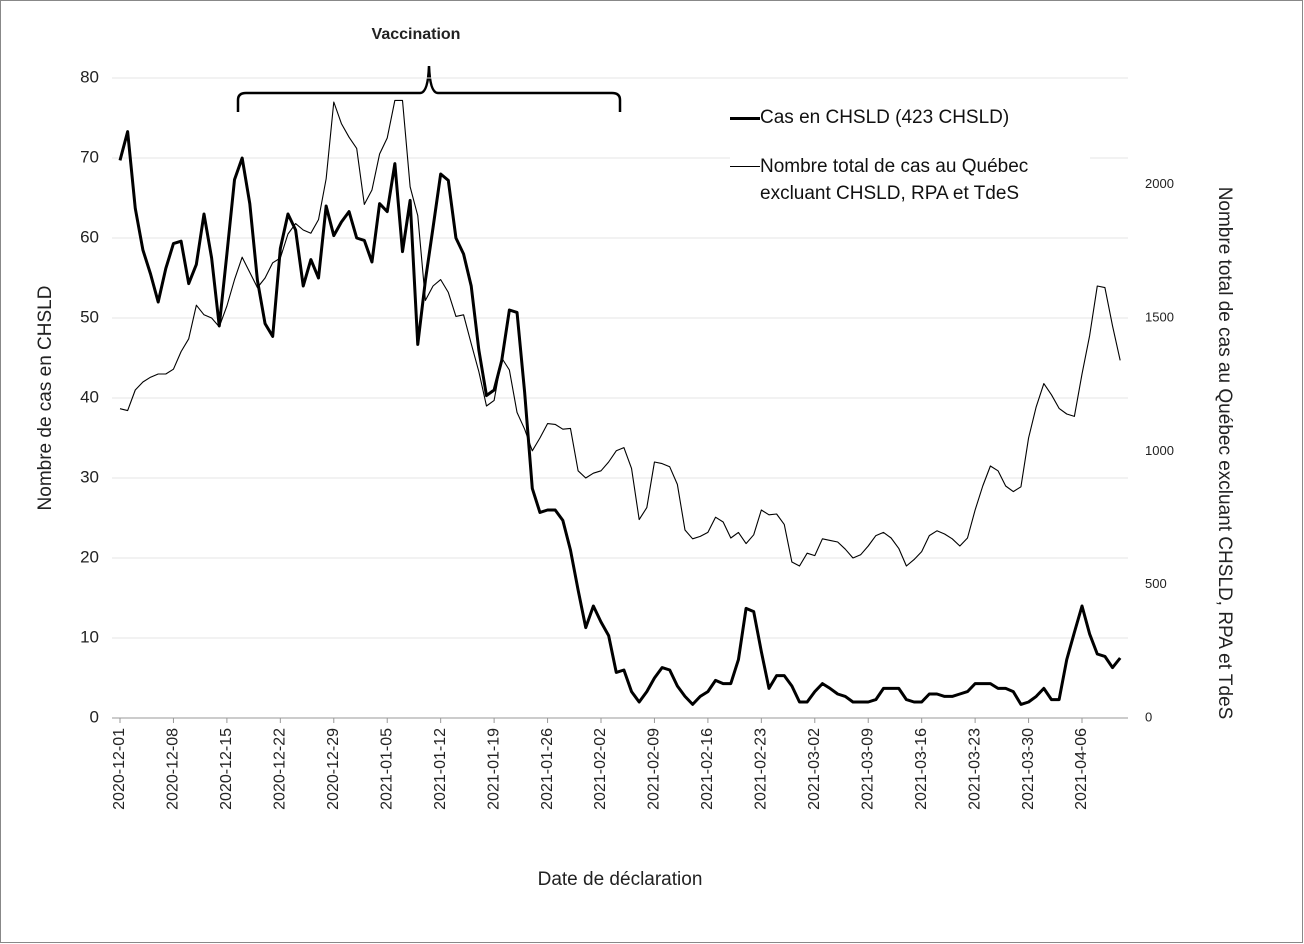  I want to click on y2-tick-label: 1000, so click(1159, 450).